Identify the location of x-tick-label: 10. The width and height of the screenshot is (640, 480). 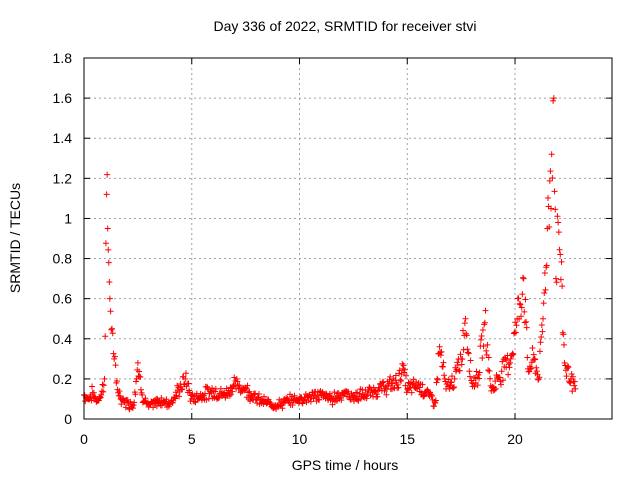
(300, 439).